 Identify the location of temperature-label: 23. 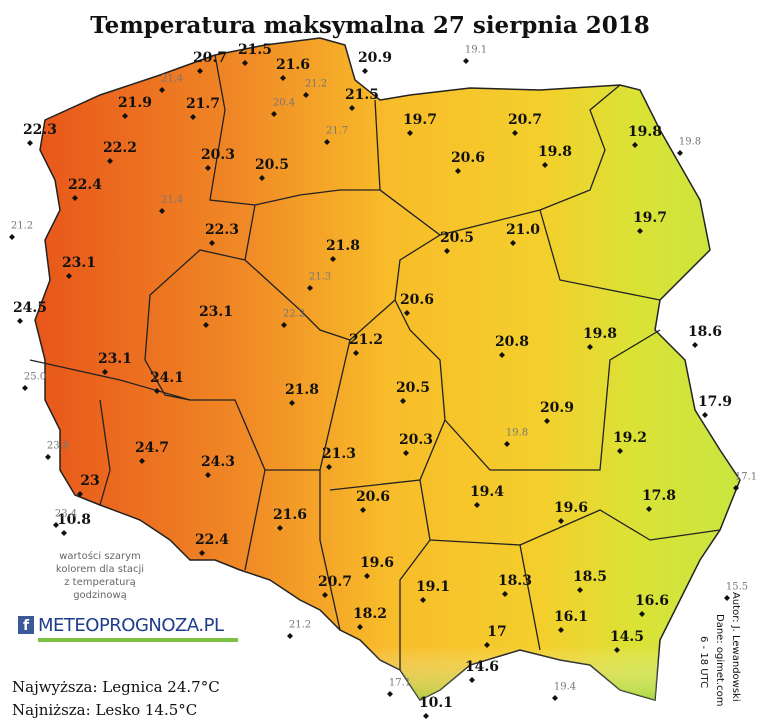
(89, 481).